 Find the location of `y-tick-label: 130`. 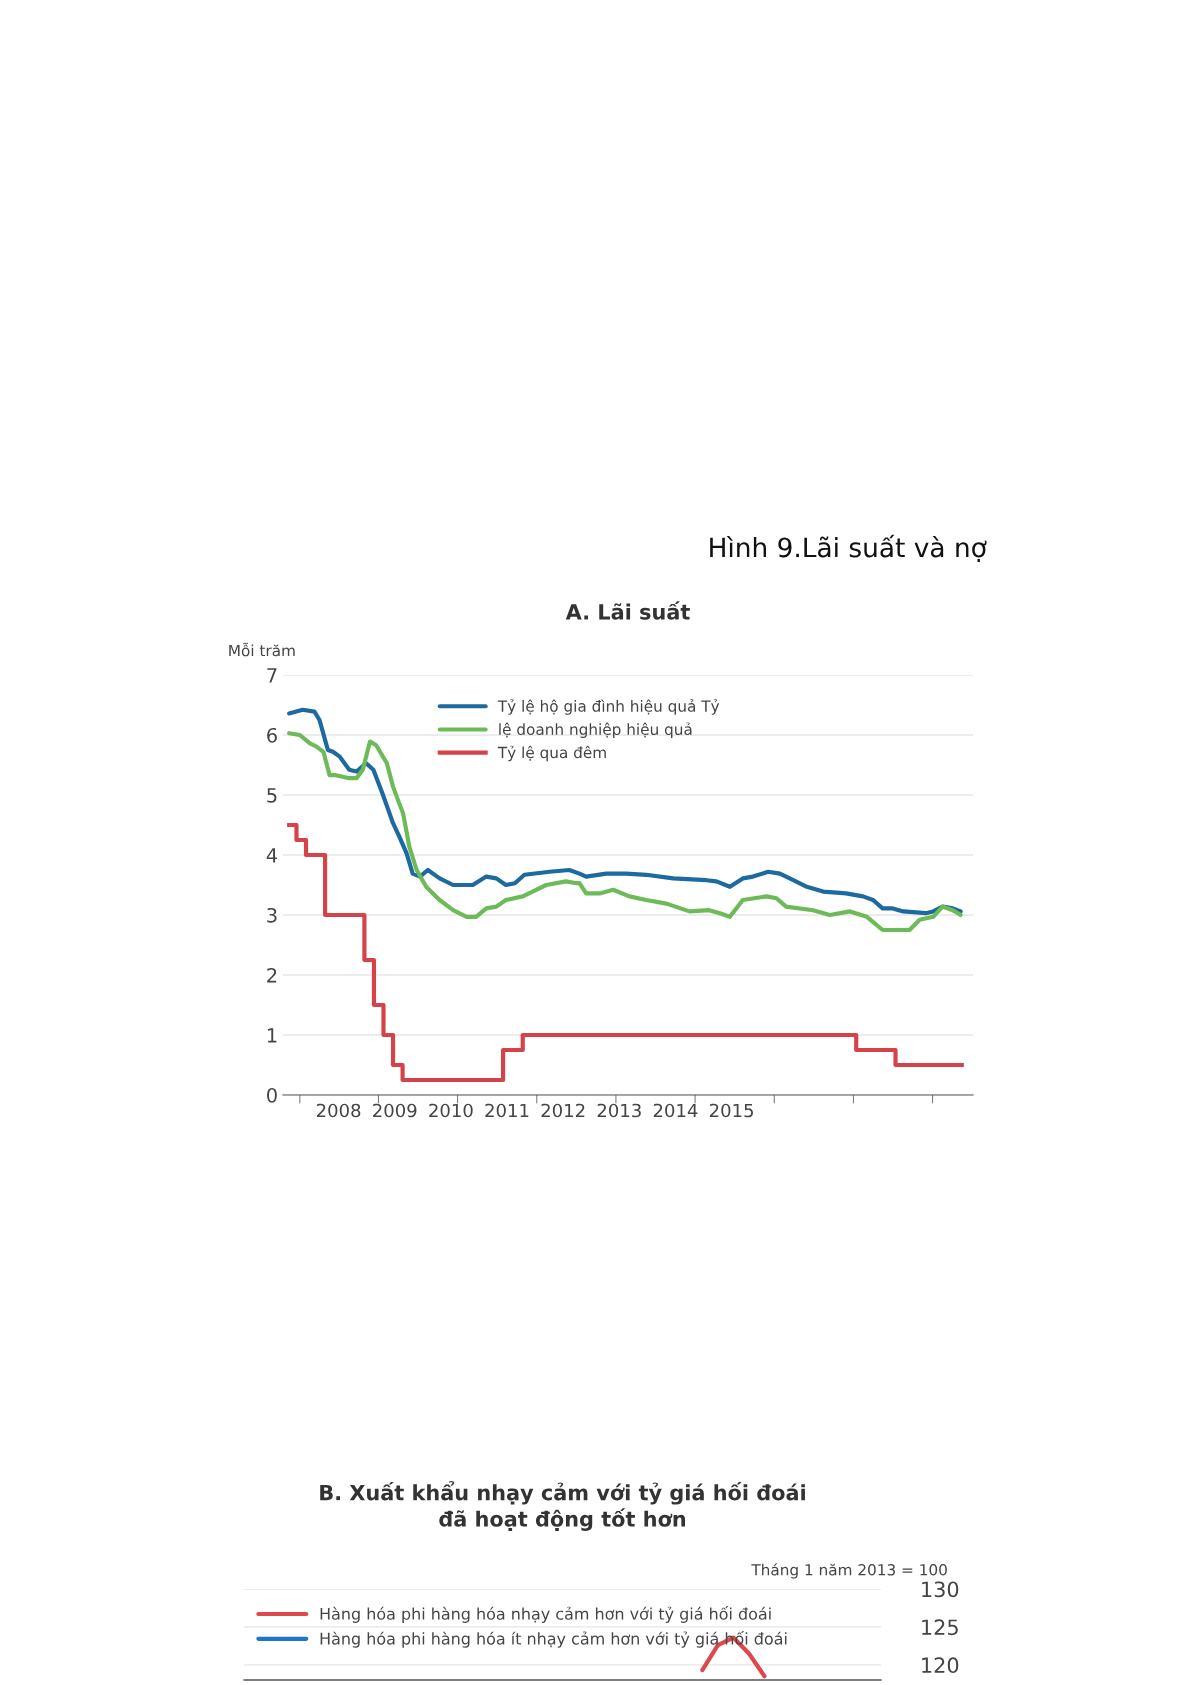

y-tick-label: 130 is located at coordinates (940, 1589).